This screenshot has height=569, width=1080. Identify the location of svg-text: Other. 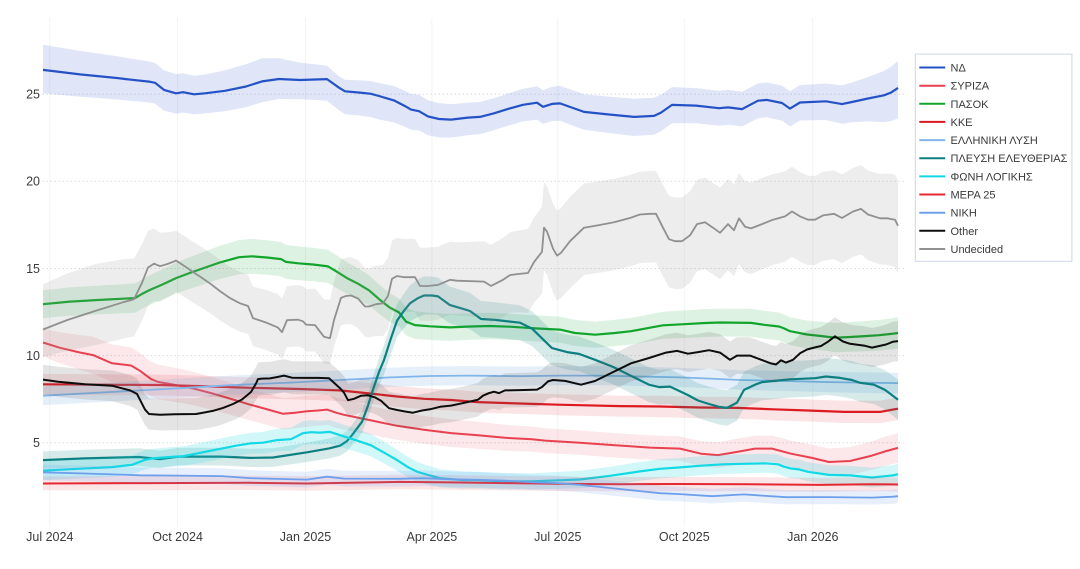
(965, 232).